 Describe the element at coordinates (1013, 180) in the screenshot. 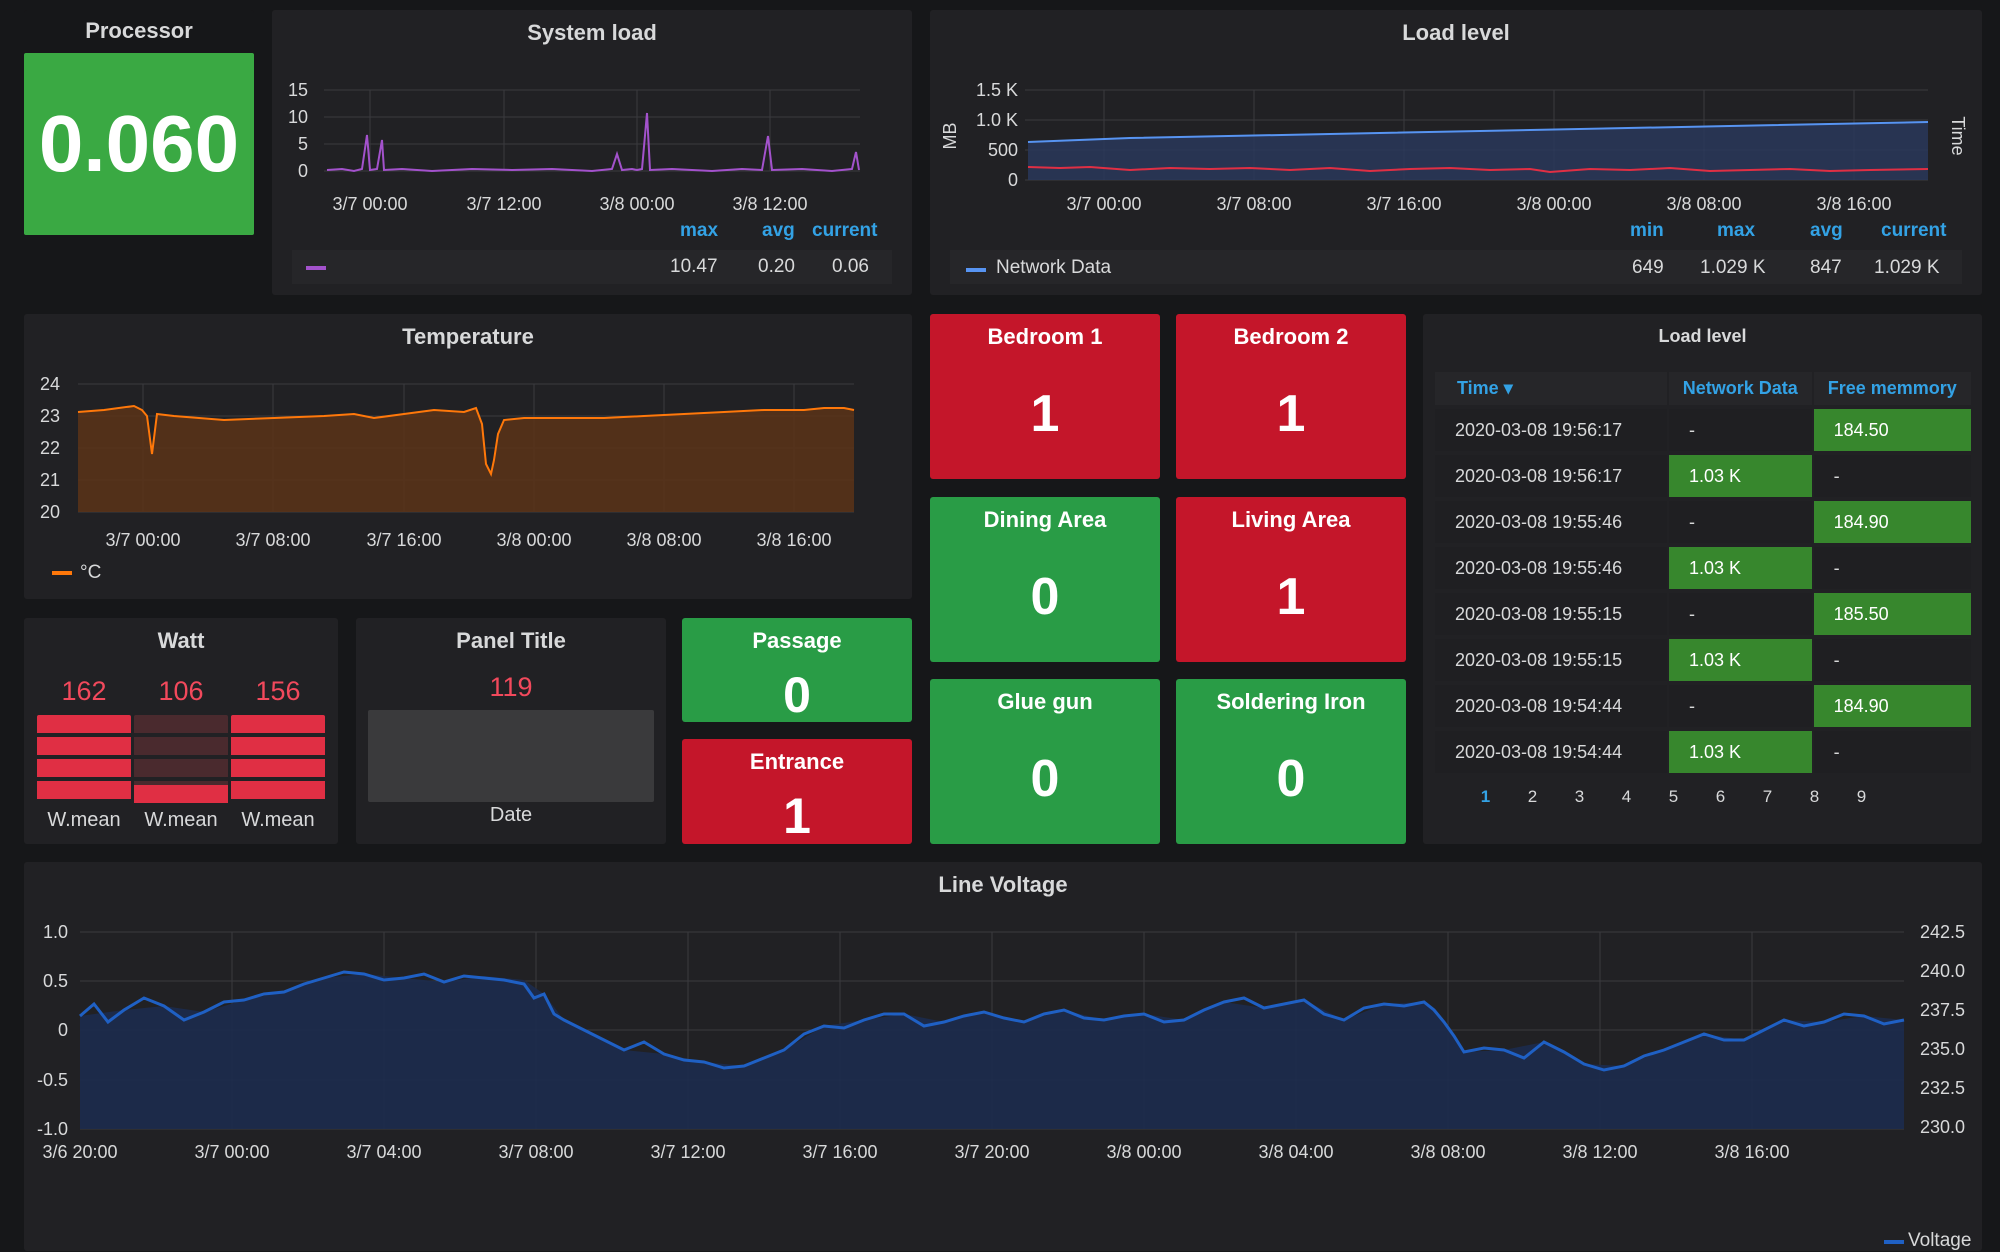

I see `y-tick: 0` at that location.